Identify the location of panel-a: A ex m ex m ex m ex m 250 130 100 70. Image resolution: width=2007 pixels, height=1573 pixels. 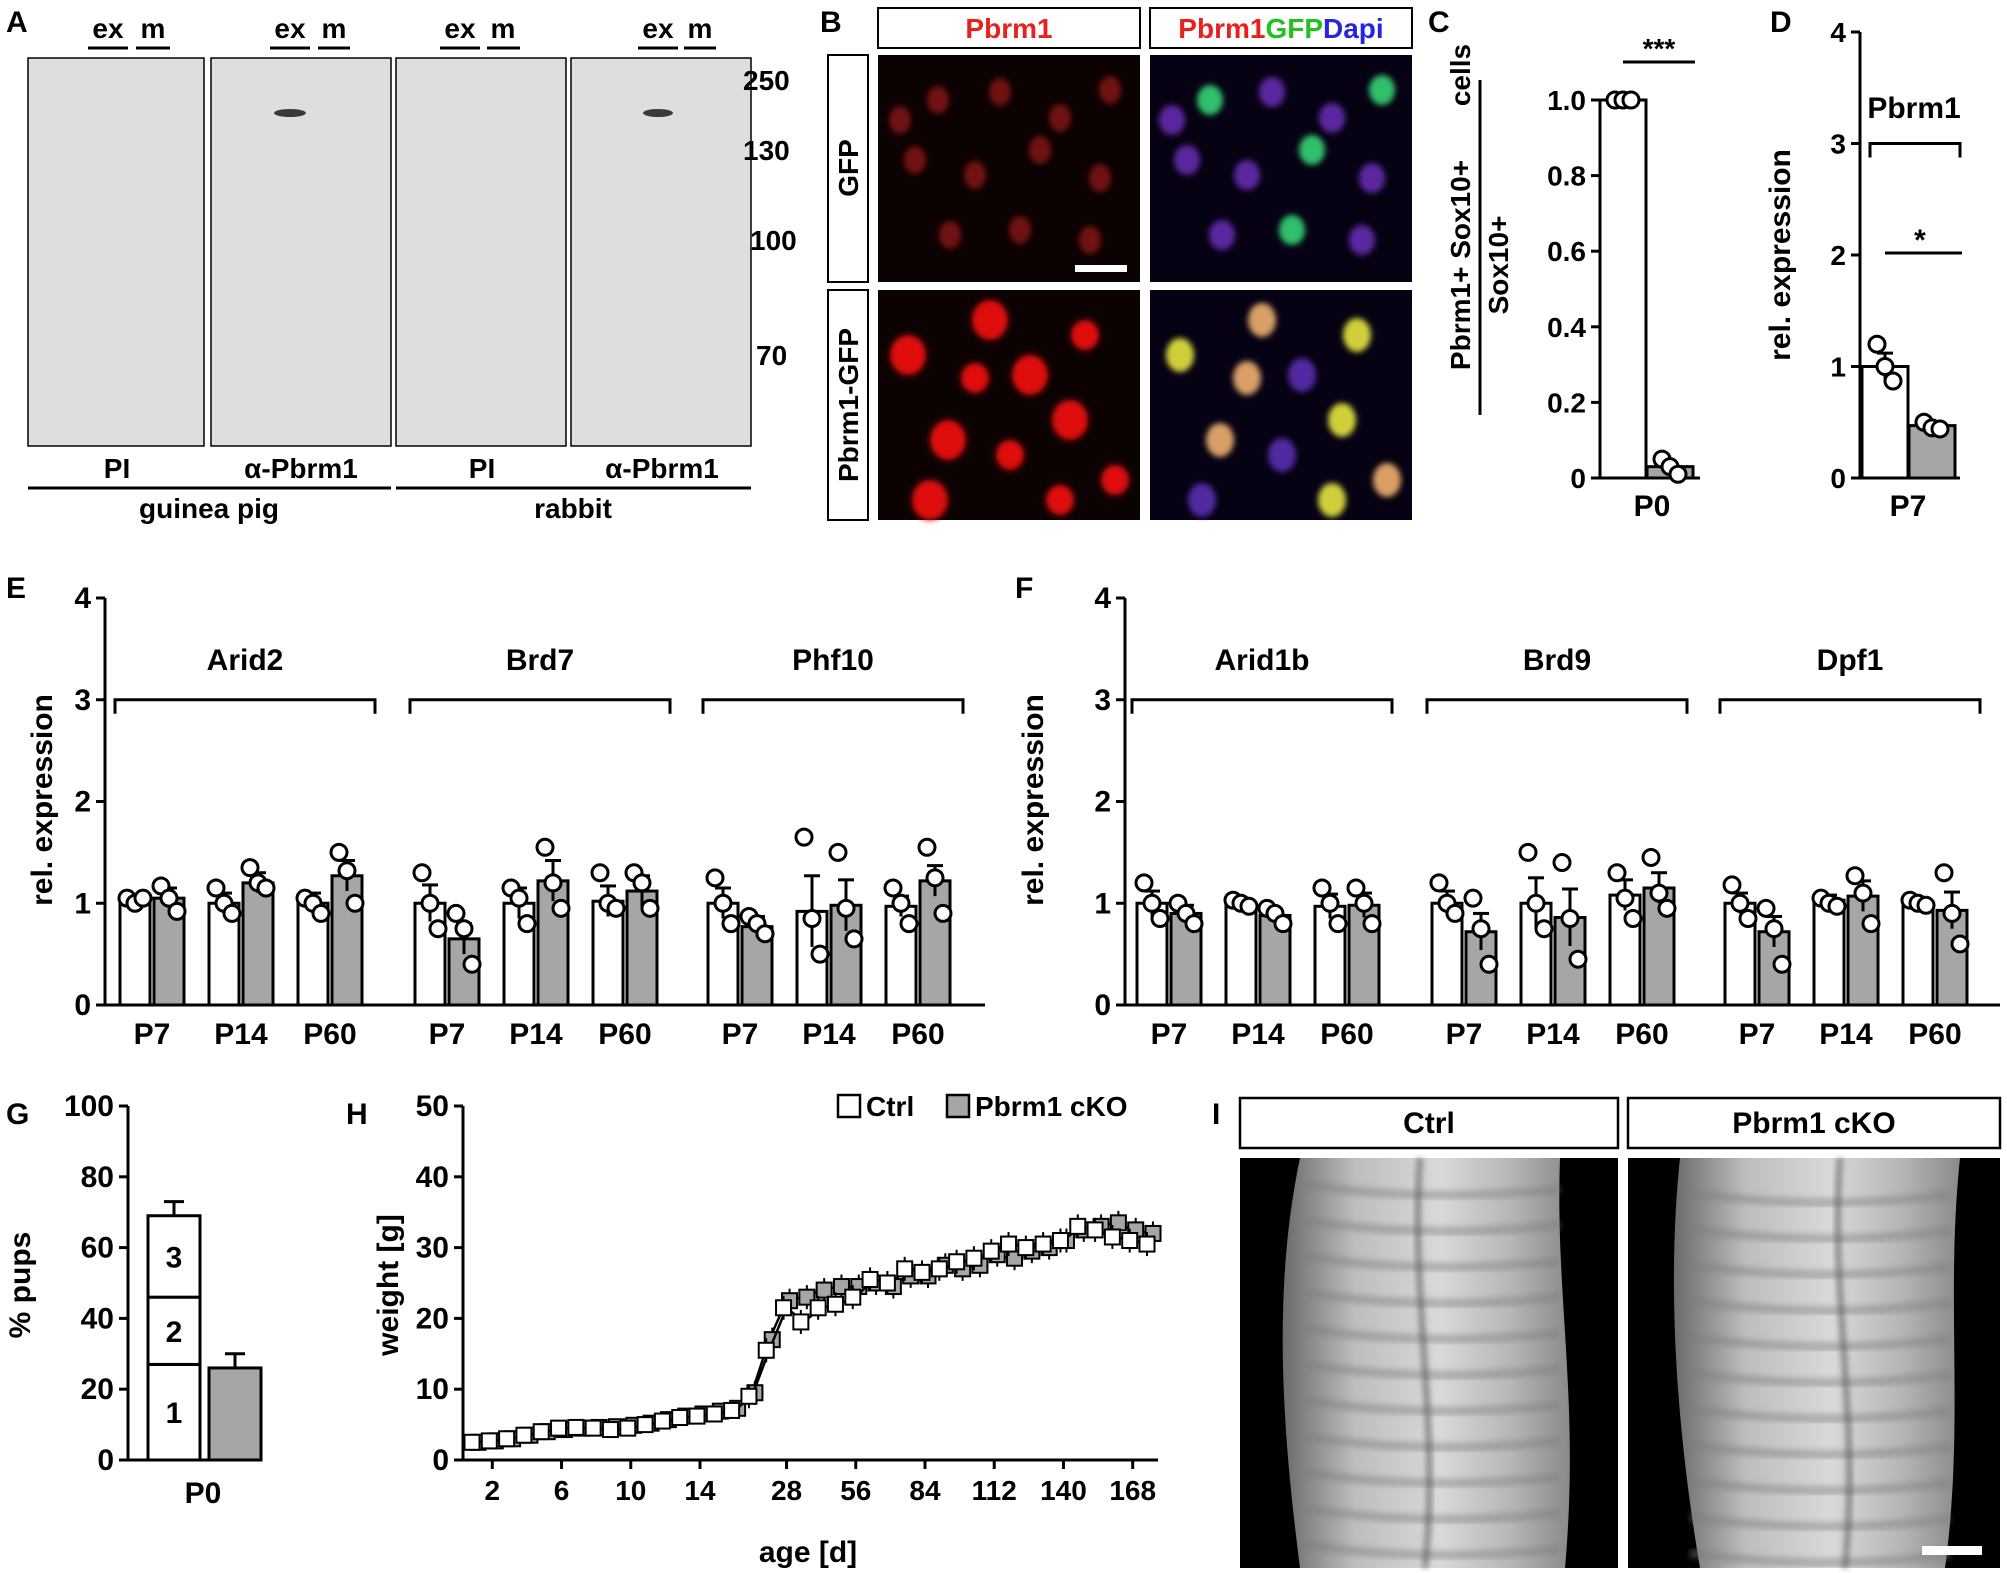
(401, 265).